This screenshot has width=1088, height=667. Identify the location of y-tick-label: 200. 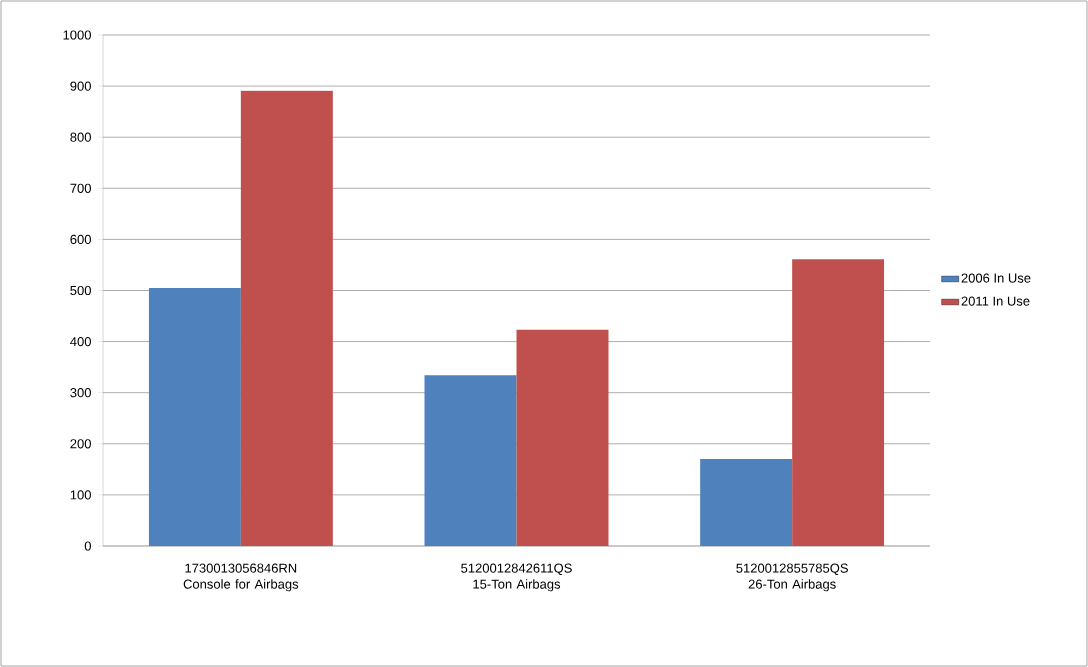
(80, 444).